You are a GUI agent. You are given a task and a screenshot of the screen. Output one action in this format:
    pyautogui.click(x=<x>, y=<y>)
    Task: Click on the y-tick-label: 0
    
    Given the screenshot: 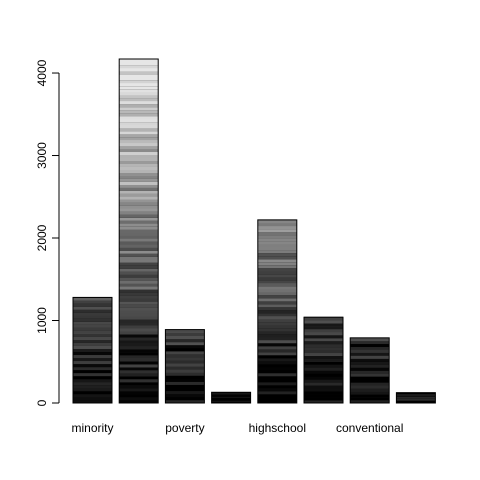 What is the action you would take?
    pyautogui.click(x=42, y=402)
    